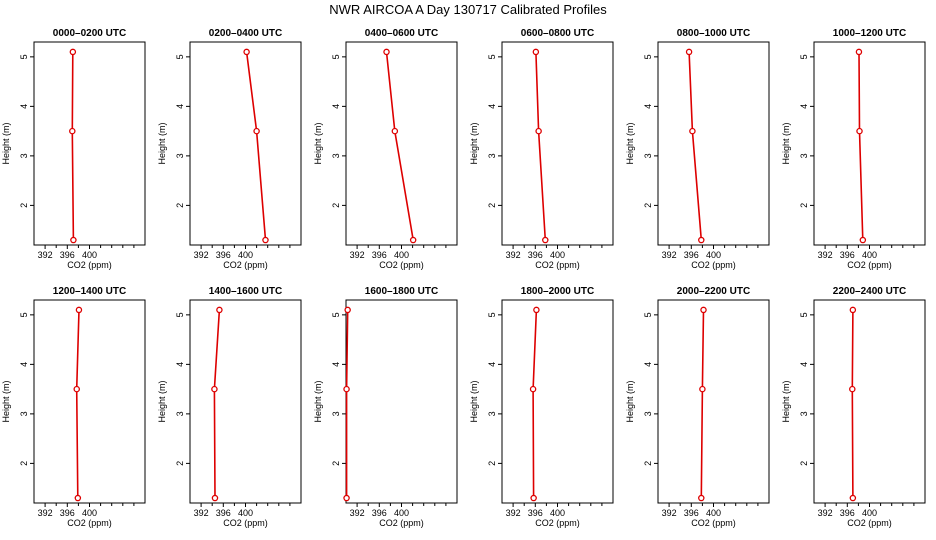 Image resolution: width=936 pixels, height=540 pixels. I want to click on panel-5-y-tick-label: 2, so click(648, 205).